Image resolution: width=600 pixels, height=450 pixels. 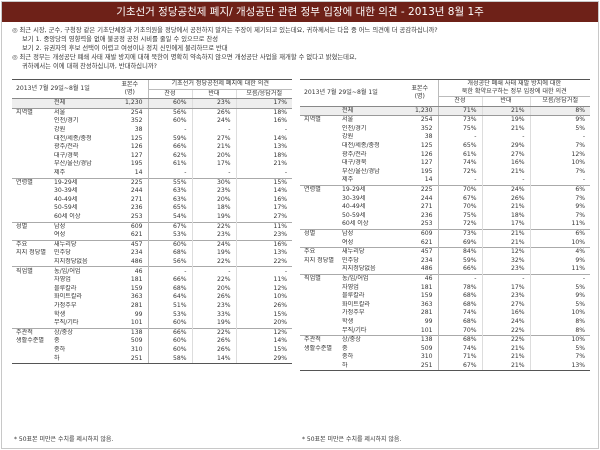 I want to click on subgroup-label: 하, so click(x=371, y=366).